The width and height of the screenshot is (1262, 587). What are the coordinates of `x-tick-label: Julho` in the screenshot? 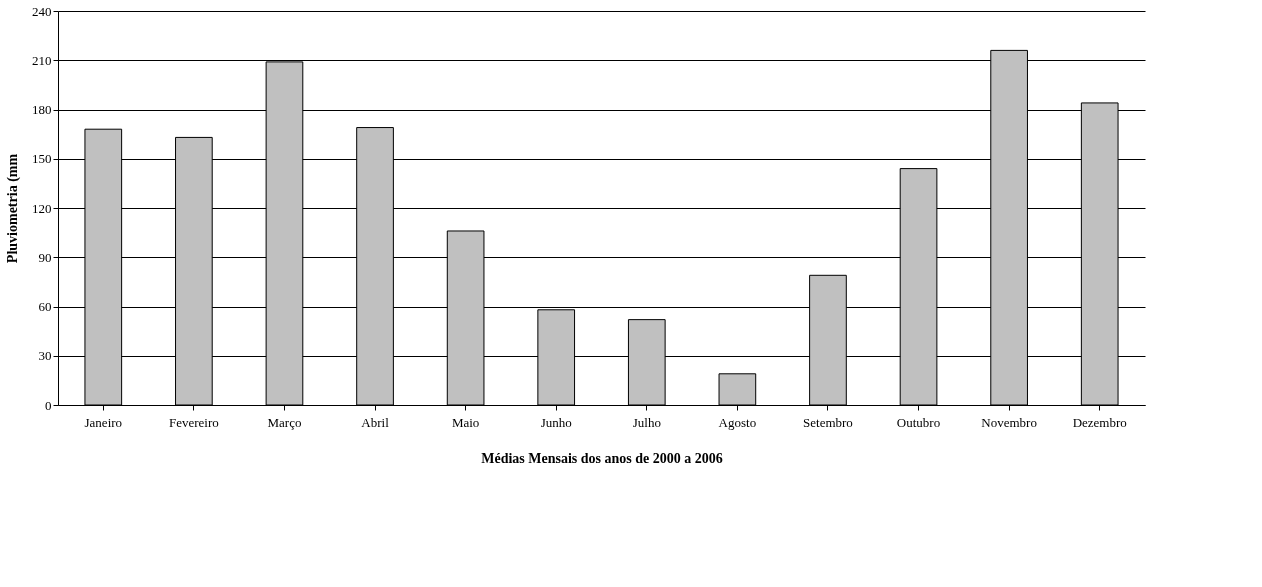 It's located at (646, 422).